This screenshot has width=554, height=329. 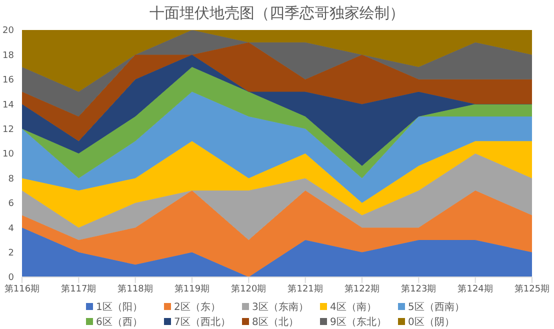 What do you see at coordinates (11, 229) in the screenshot?
I see `y-tick-label: 4` at bounding box center [11, 229].